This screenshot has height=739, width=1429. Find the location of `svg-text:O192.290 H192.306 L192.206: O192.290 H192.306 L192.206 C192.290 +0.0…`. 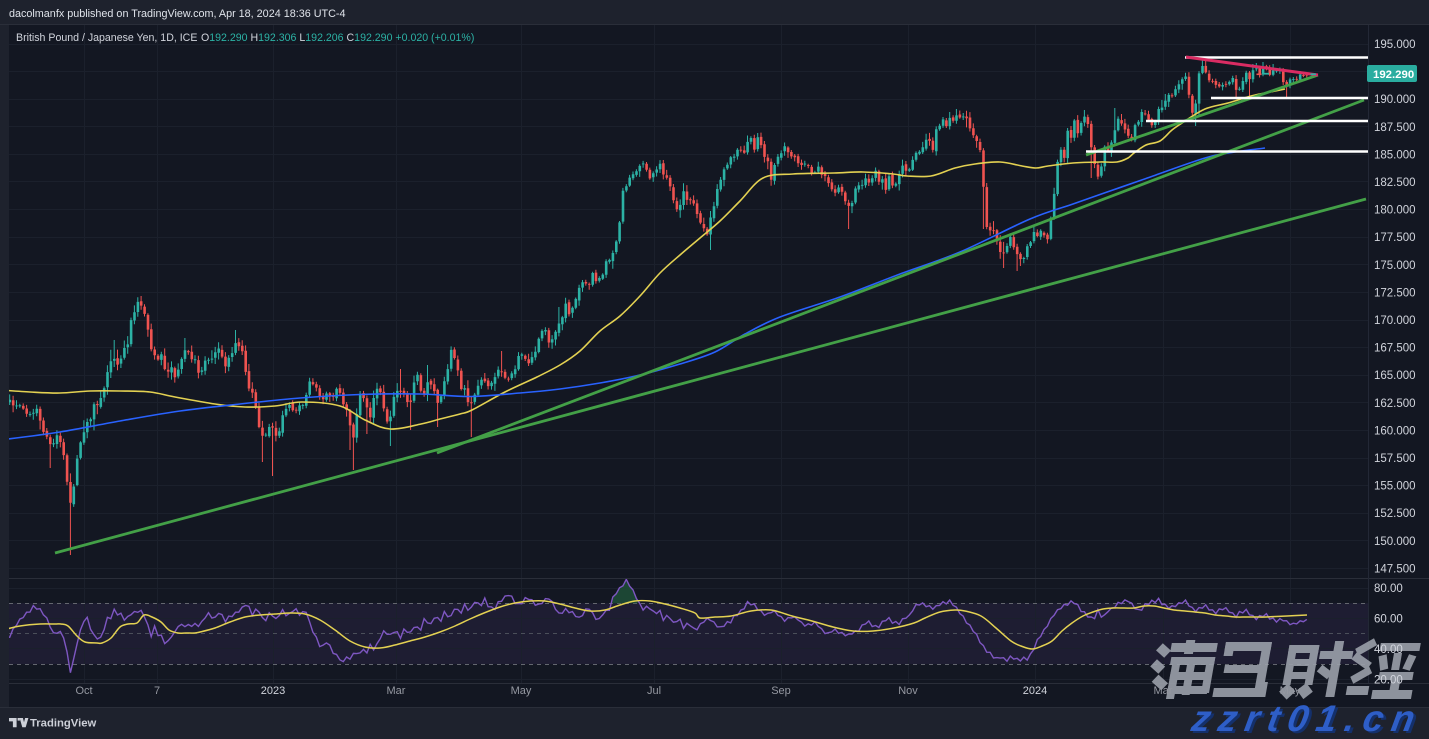

svg-text:O192.290 H192.306 L192.206: O192.290 H192.306 L192.206 C192.290 +0.0… is located at coordinates (337, 38).